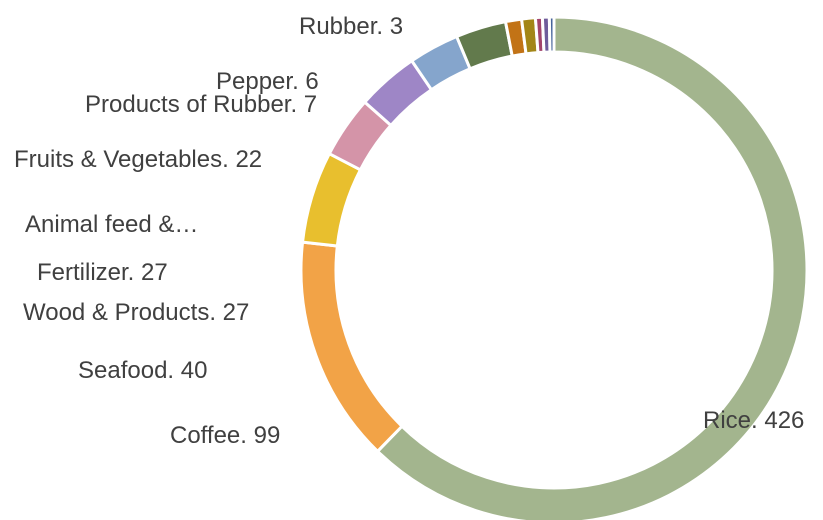  What do you see at coordinates (753, 420) in the screenshot?
I see `label-rice: Rice. 426` at bounding box center [753, 420].